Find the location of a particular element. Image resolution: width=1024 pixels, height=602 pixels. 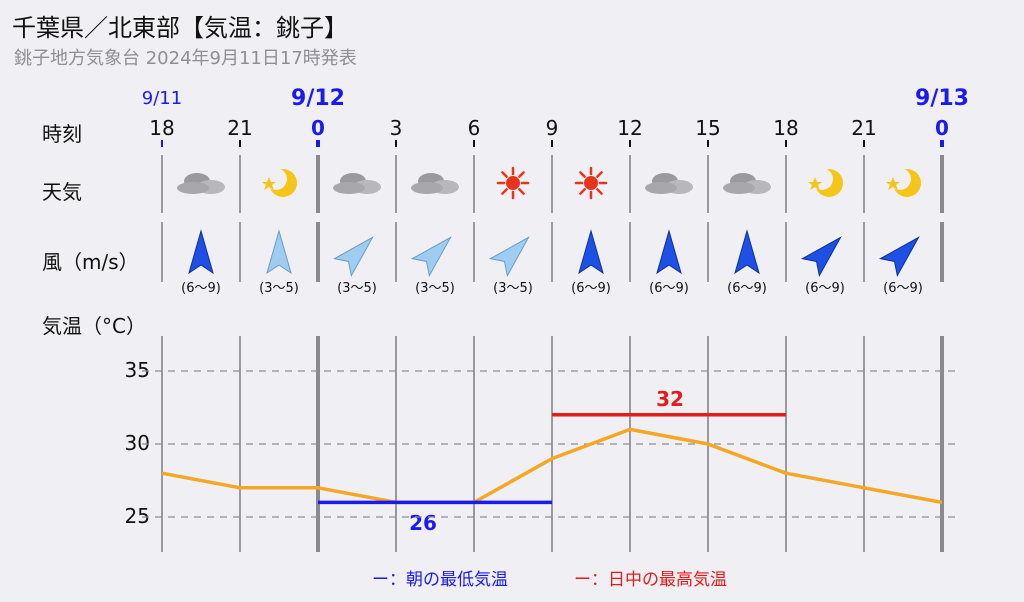

weather-row-label: 天気 is located at coordinates (62, 192).